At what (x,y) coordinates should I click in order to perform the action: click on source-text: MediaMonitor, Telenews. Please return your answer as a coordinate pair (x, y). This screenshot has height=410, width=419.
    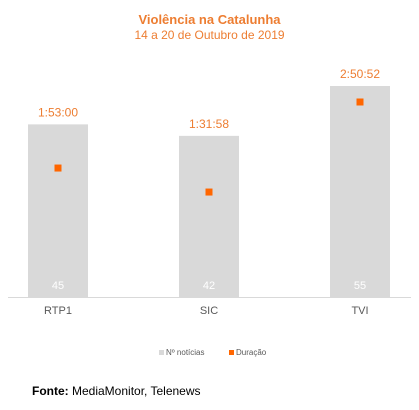
    Looking at the image, I should click on (136, 391).